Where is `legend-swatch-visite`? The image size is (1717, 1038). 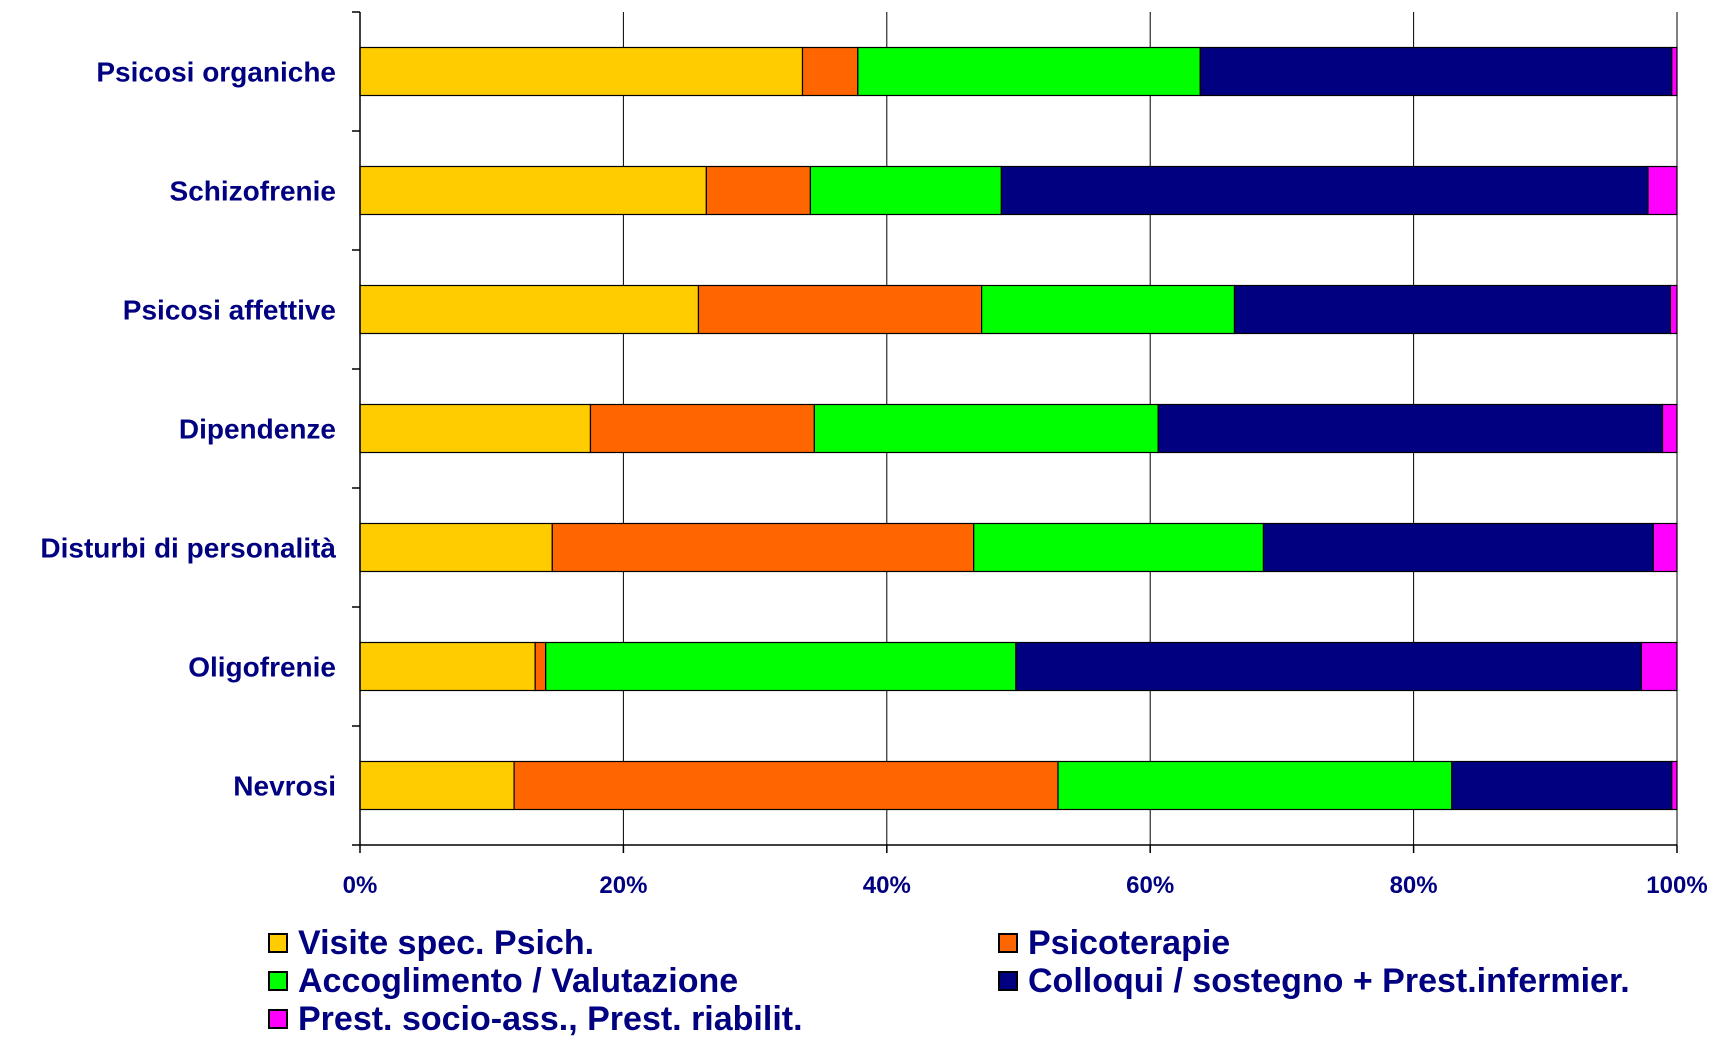
legend-swatch-visite is located at coordinates (278, 943).